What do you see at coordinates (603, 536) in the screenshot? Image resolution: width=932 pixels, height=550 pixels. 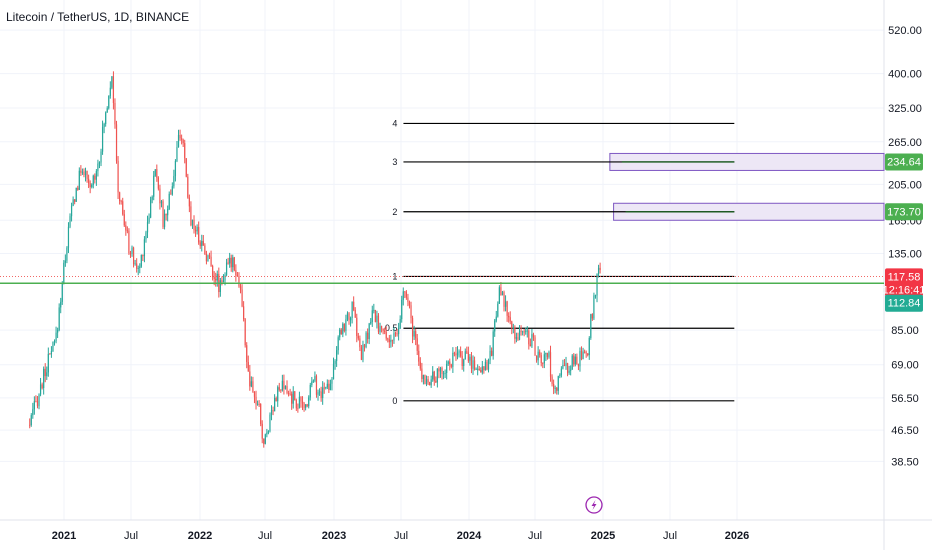 I see `x-tick-label: 2025` at bounding box center [603, 536].